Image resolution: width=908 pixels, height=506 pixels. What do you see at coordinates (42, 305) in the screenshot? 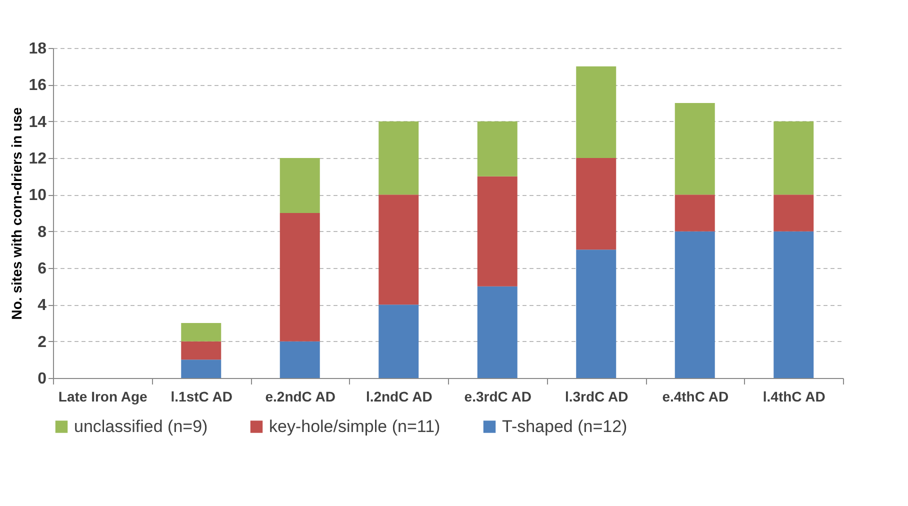
I see `y-tick-label: 4` at bounding box center [42, 305].